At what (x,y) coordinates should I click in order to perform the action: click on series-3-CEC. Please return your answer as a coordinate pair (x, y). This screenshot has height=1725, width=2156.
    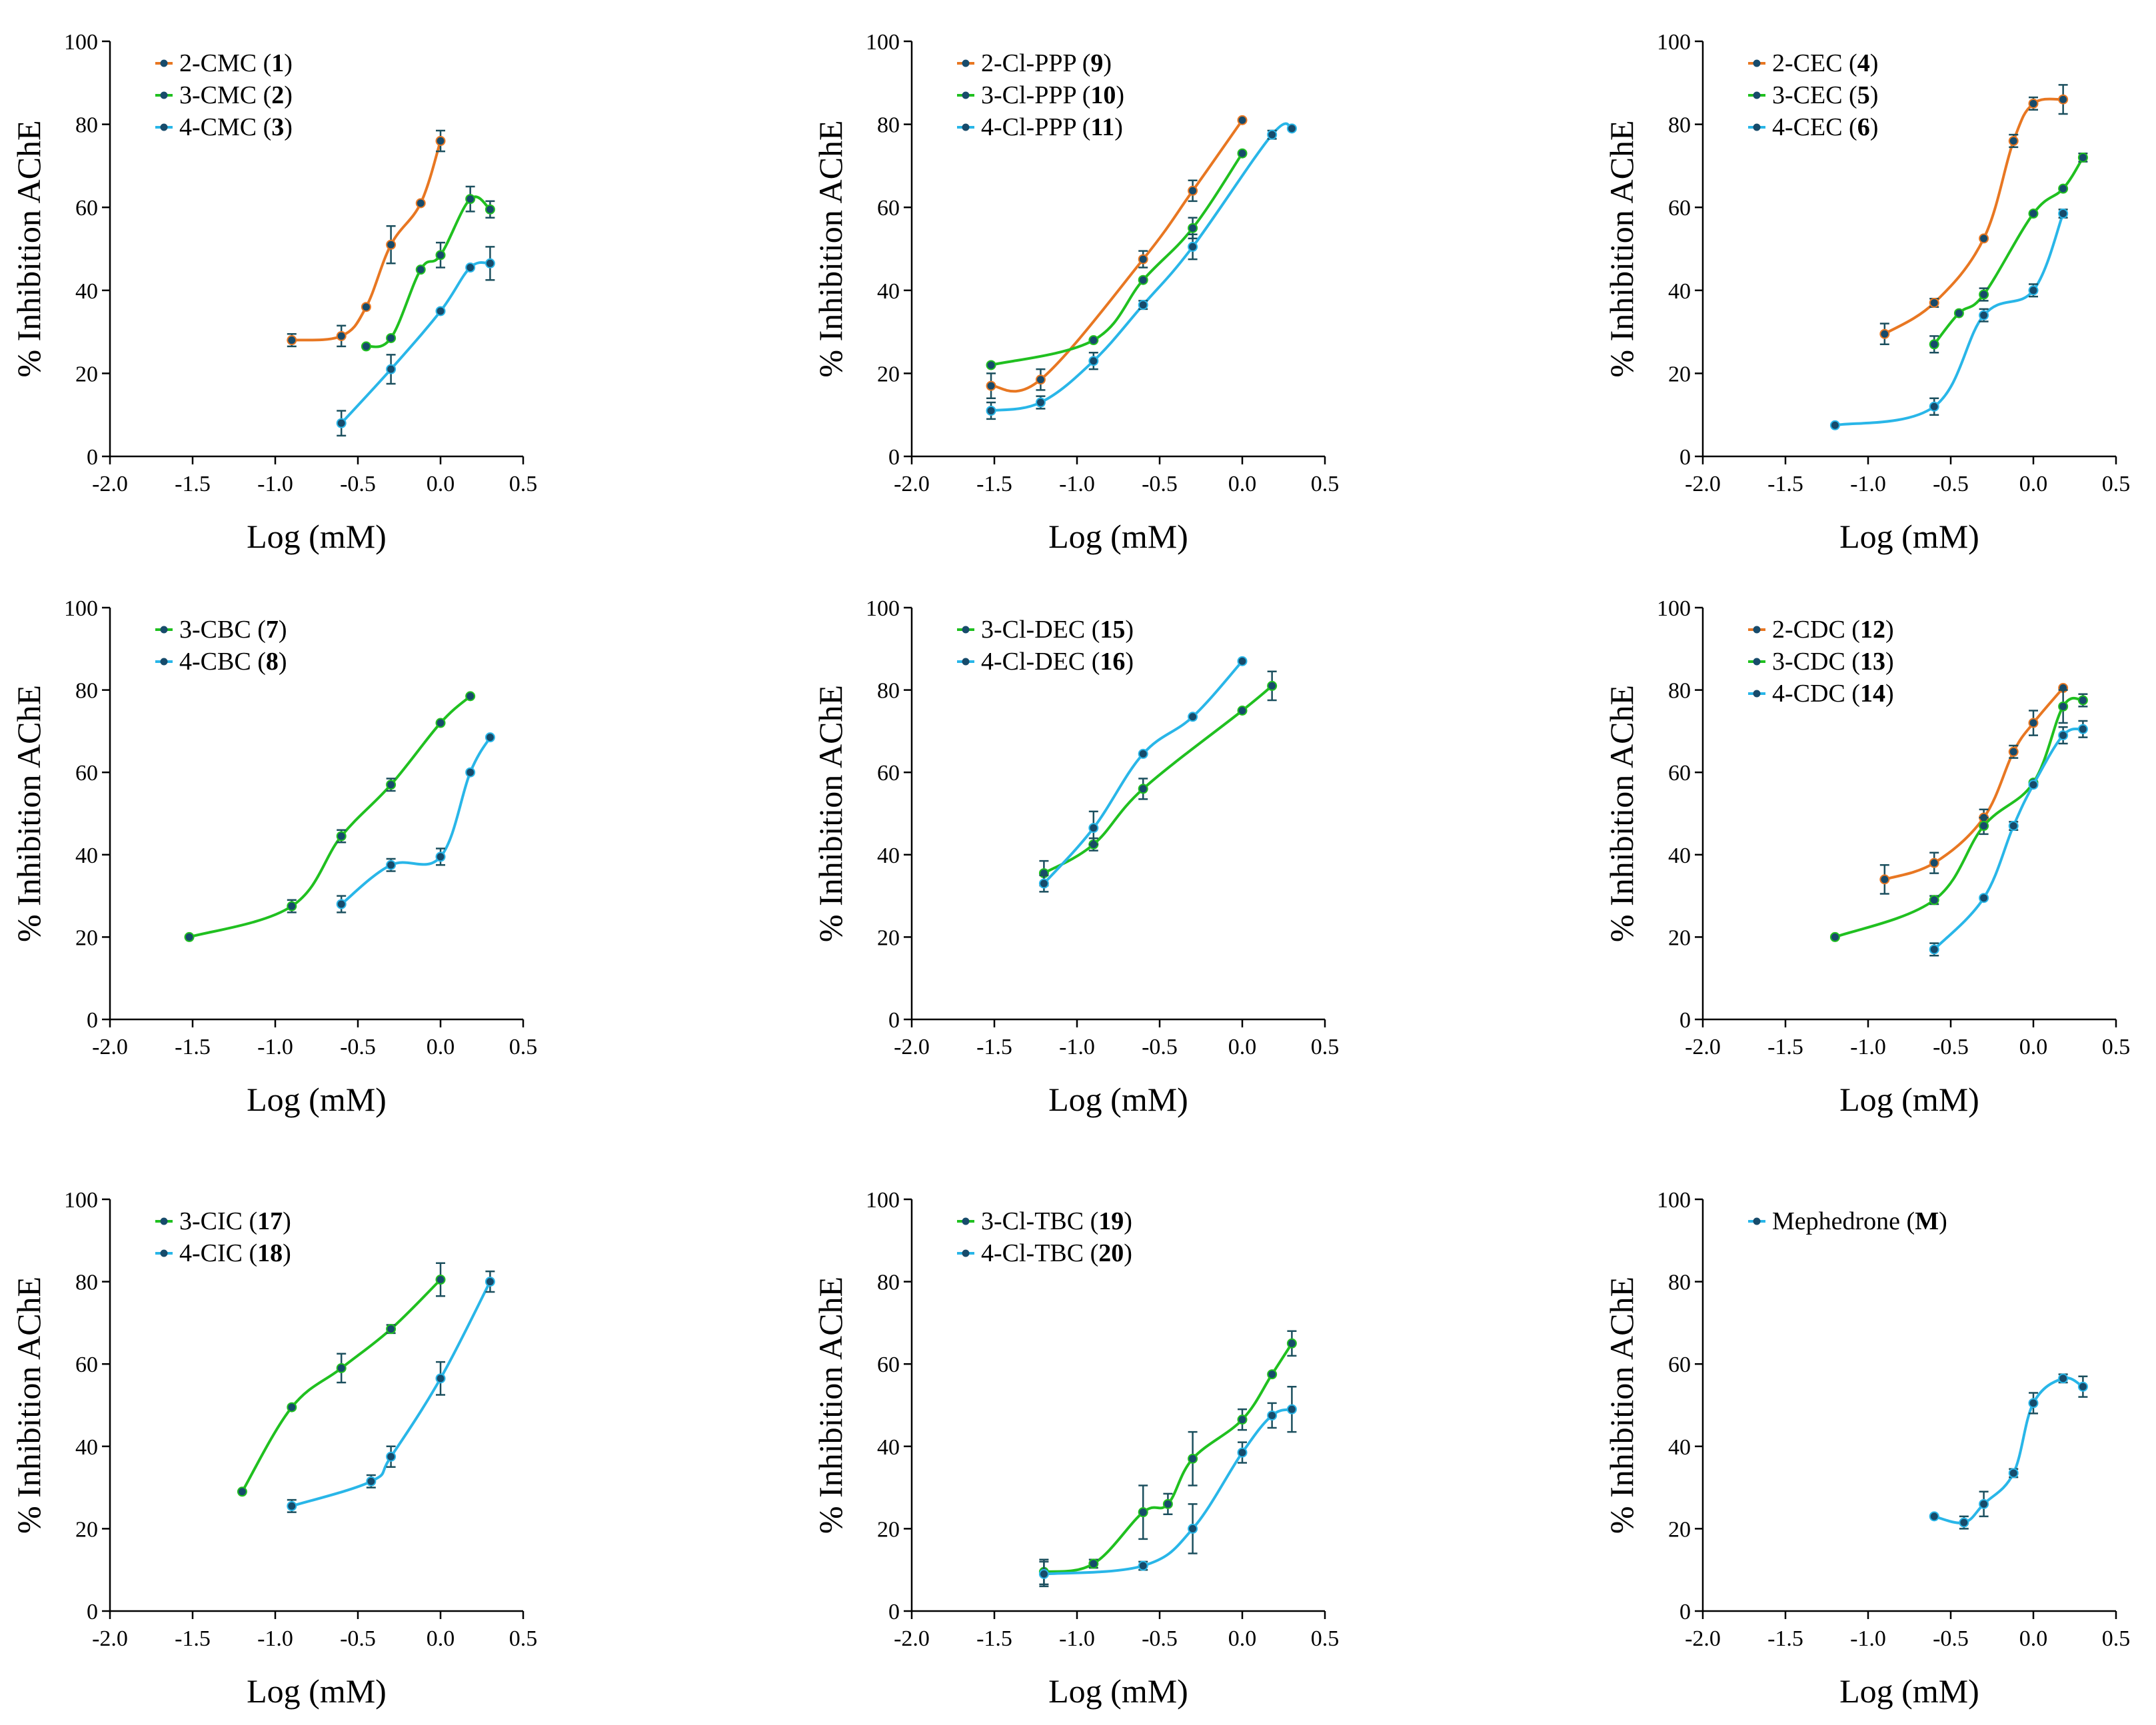
    Looking at the image, I should click on (2009, 253).